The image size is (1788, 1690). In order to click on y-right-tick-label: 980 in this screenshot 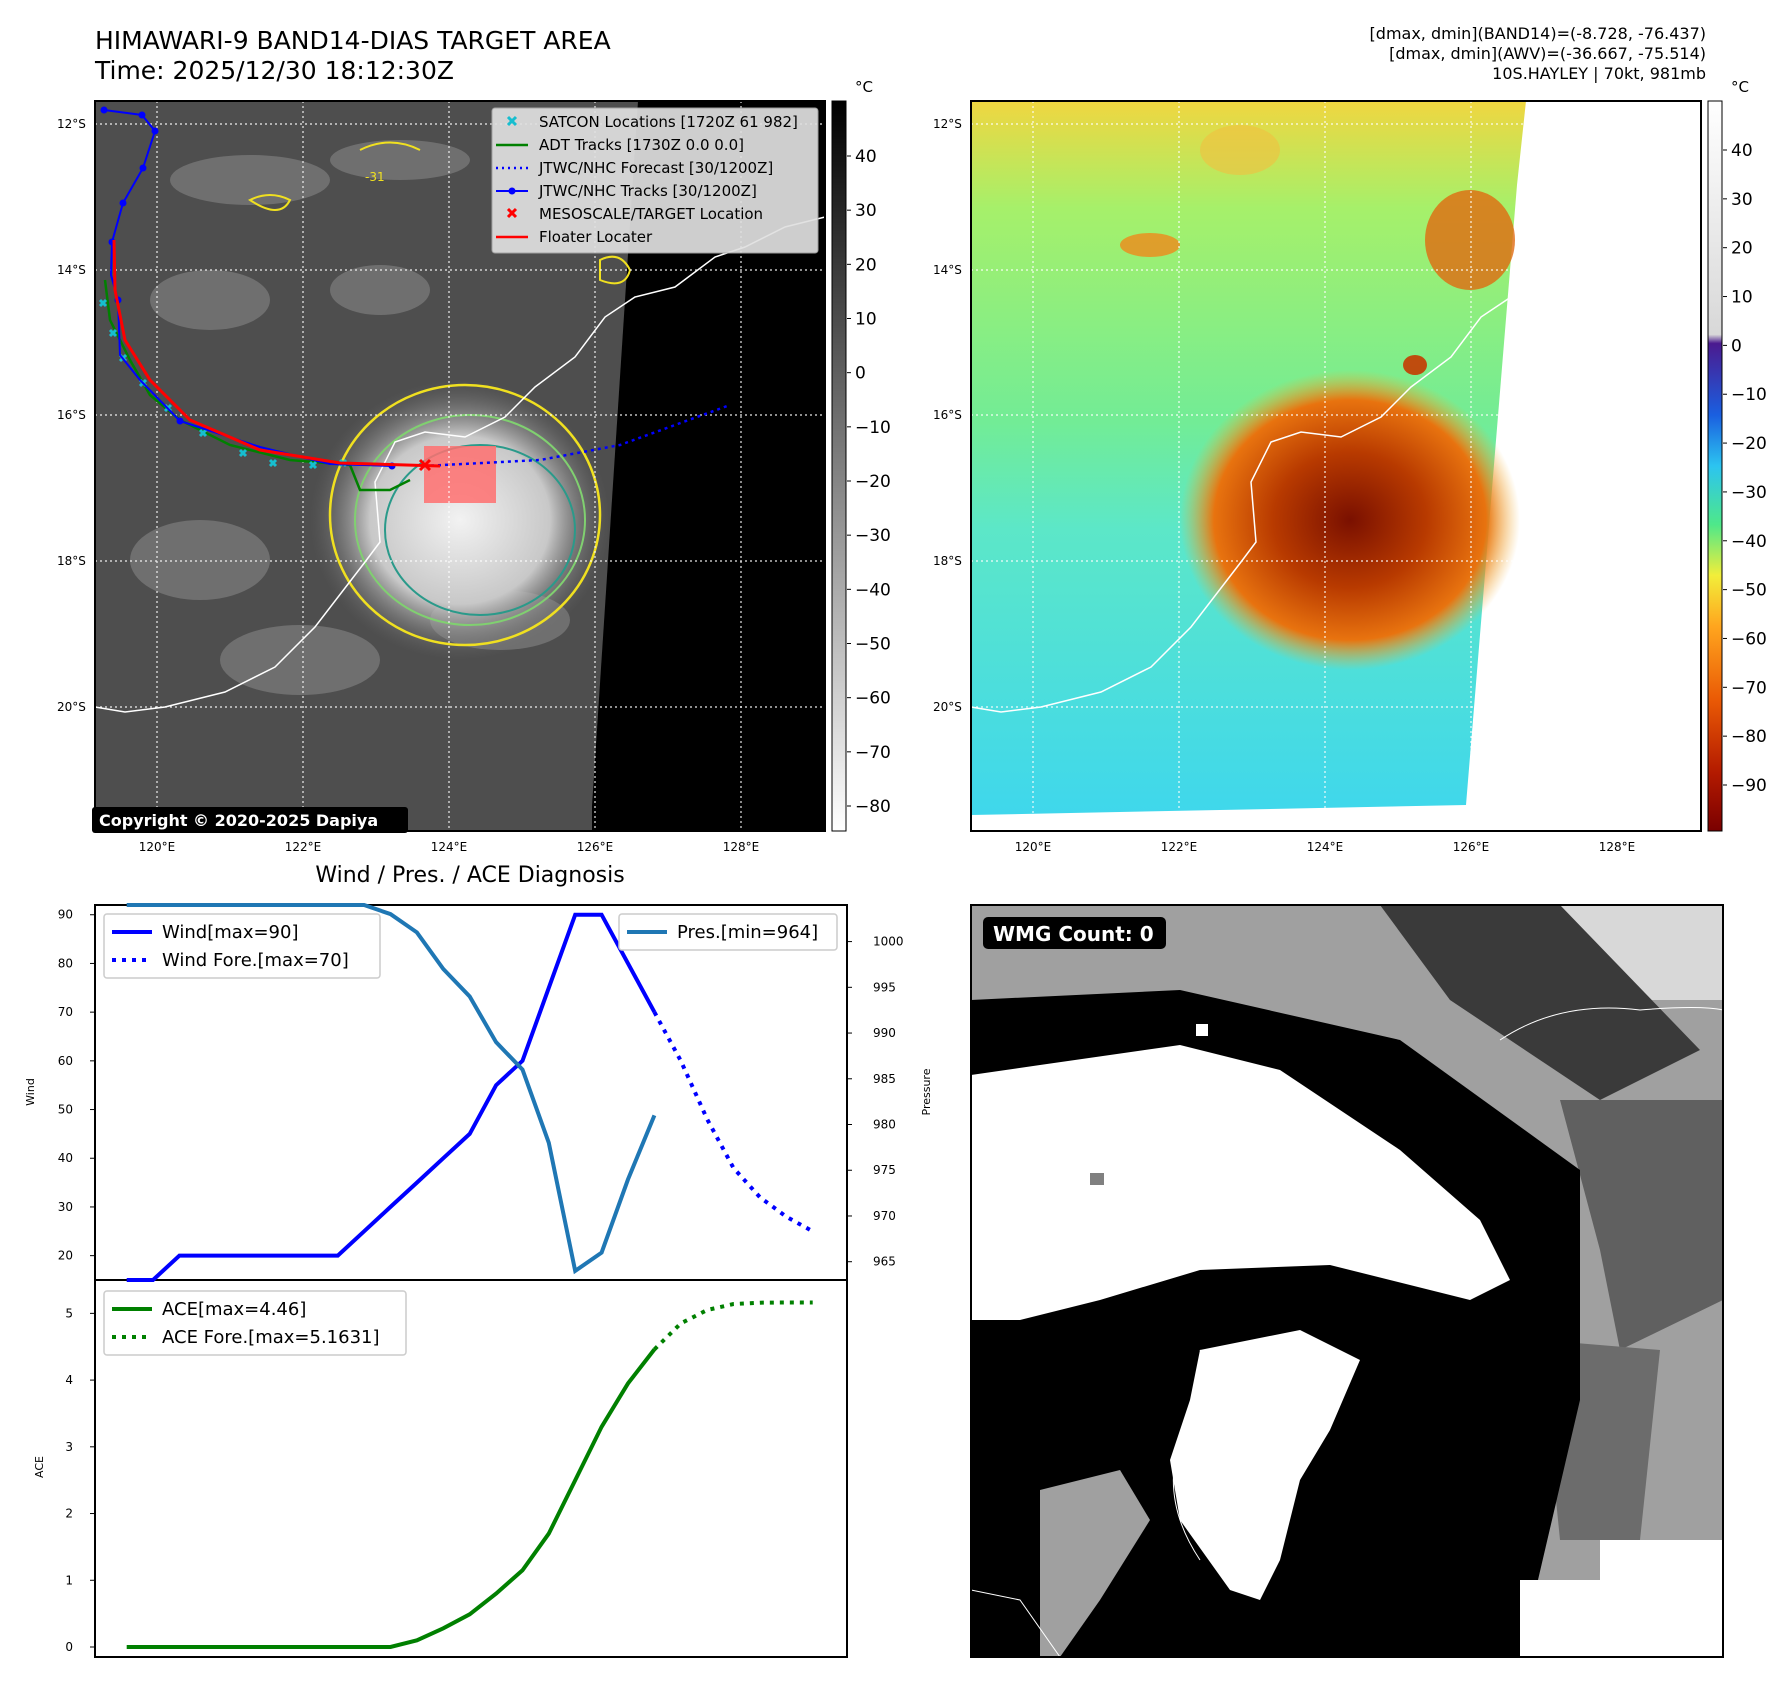, I will do `click(884, 1125)`.